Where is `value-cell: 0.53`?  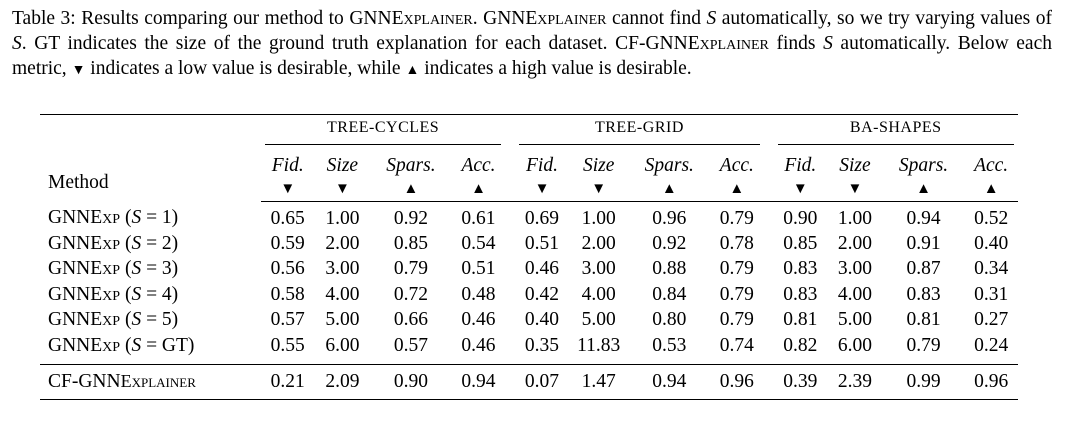
value-cell: 0.53 is located at coordinates (669, 345).